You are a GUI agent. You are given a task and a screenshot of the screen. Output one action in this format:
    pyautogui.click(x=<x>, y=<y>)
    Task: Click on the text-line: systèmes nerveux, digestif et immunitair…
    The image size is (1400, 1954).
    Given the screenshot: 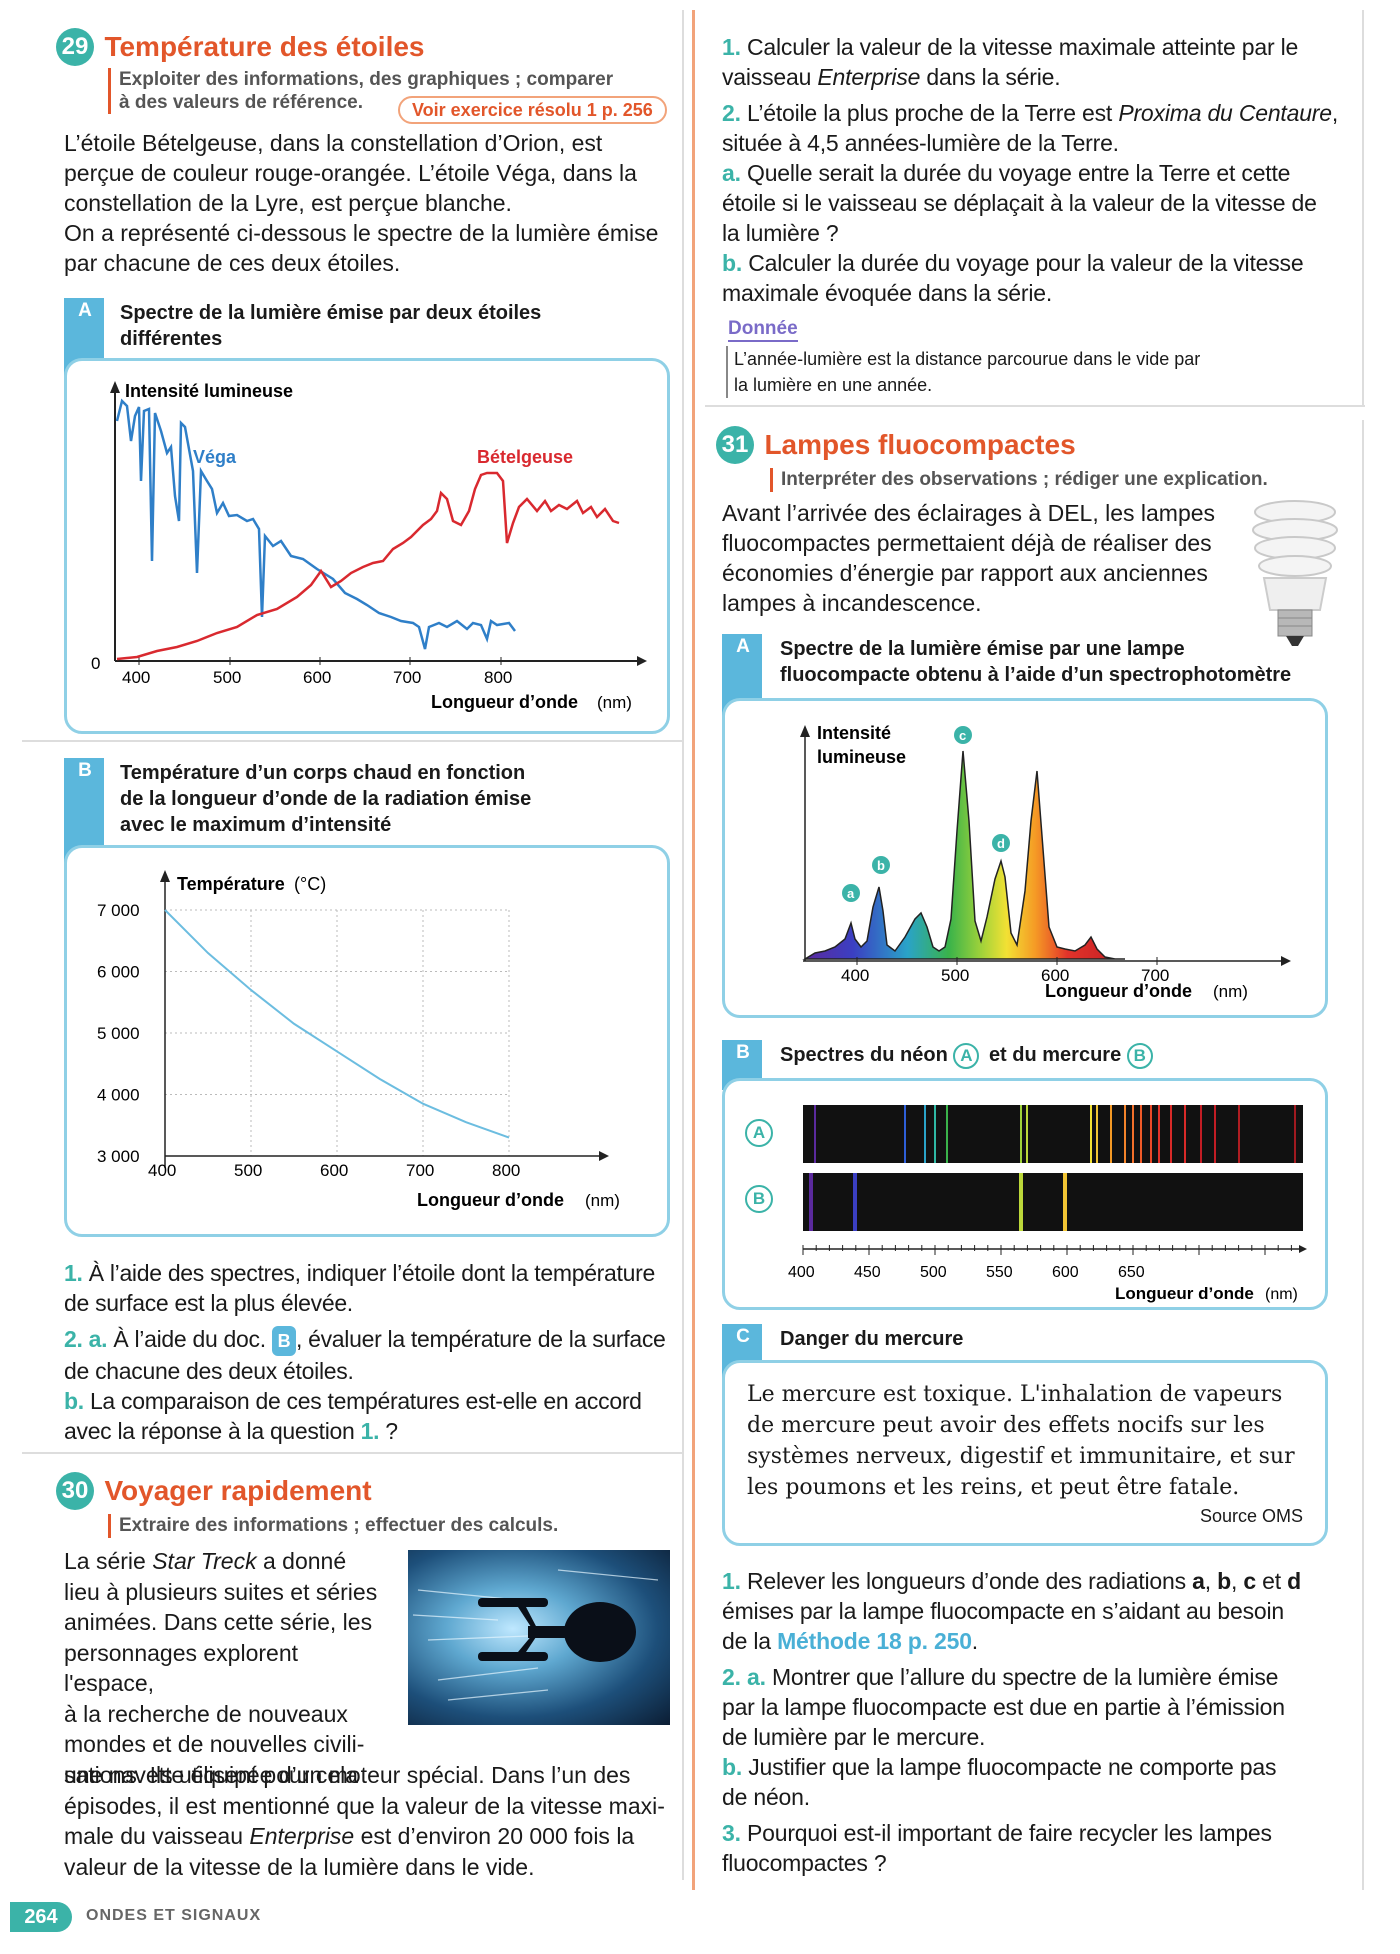 What is the action you would take?
    pyautogui.click(x=1021, y=1456)
    